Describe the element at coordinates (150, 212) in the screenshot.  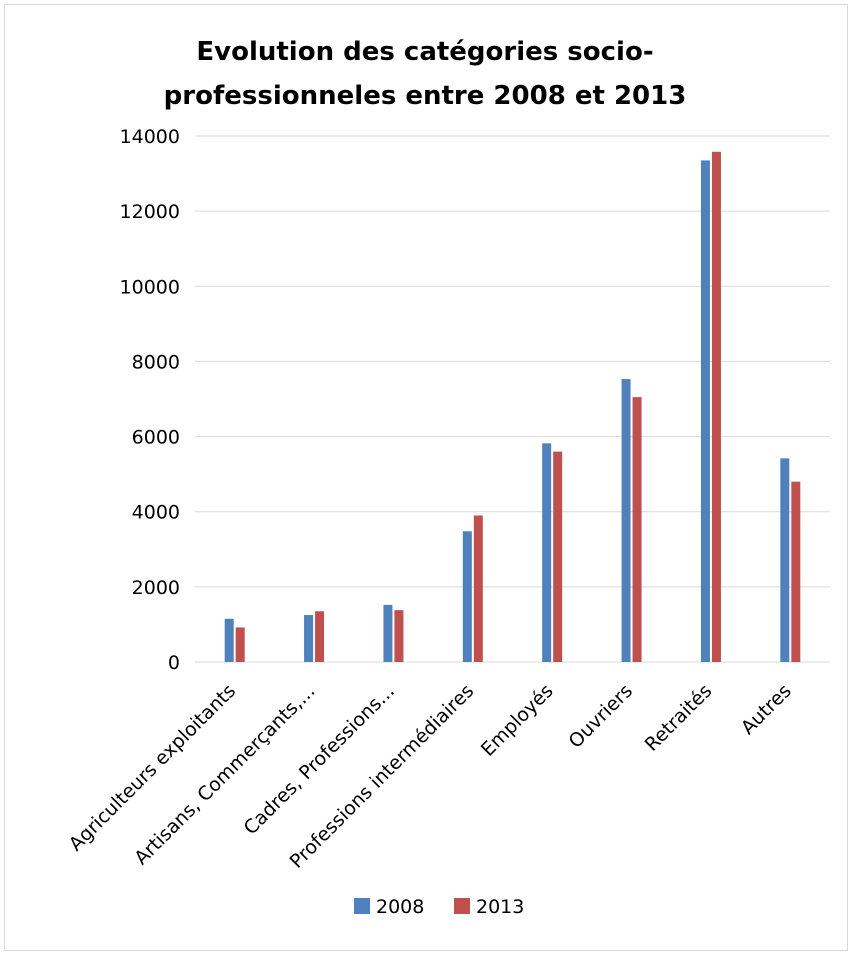
I see `y-tick-label: 12000` at that location.